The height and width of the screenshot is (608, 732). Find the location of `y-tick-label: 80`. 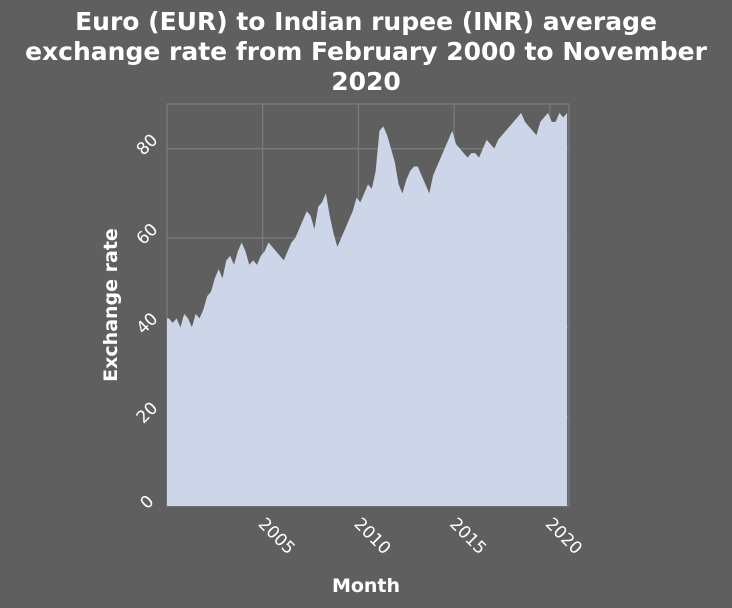

y-tick-label: 80 is located at coordinates (147, 144).